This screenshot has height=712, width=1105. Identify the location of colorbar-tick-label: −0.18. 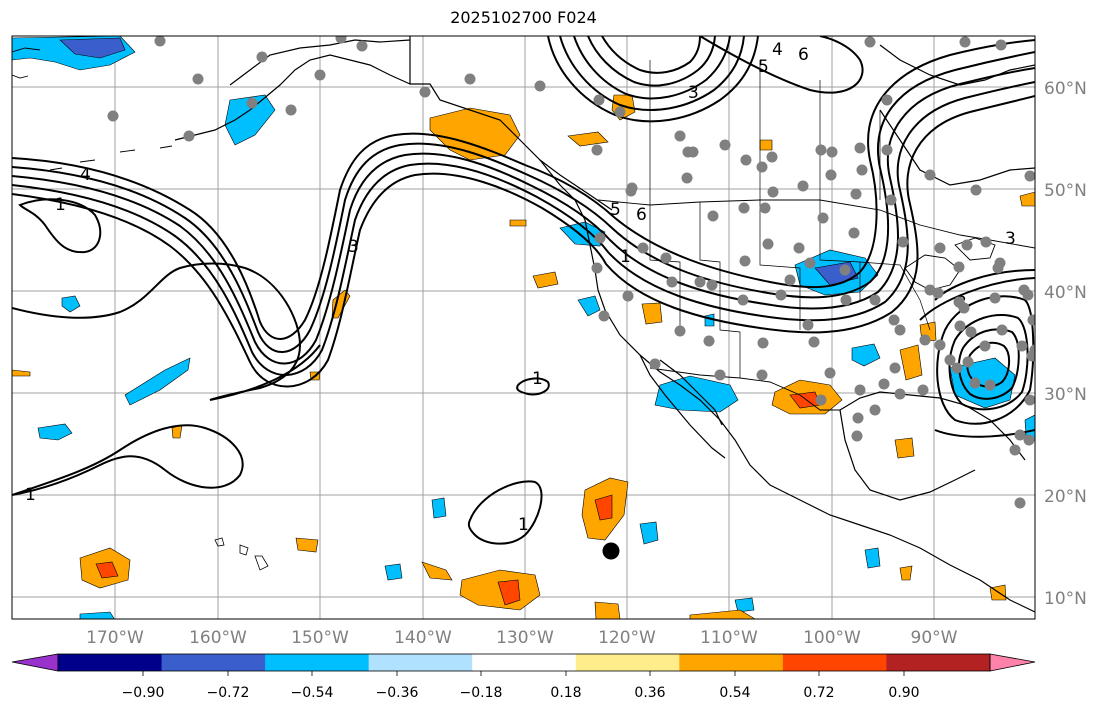
(481, 693).